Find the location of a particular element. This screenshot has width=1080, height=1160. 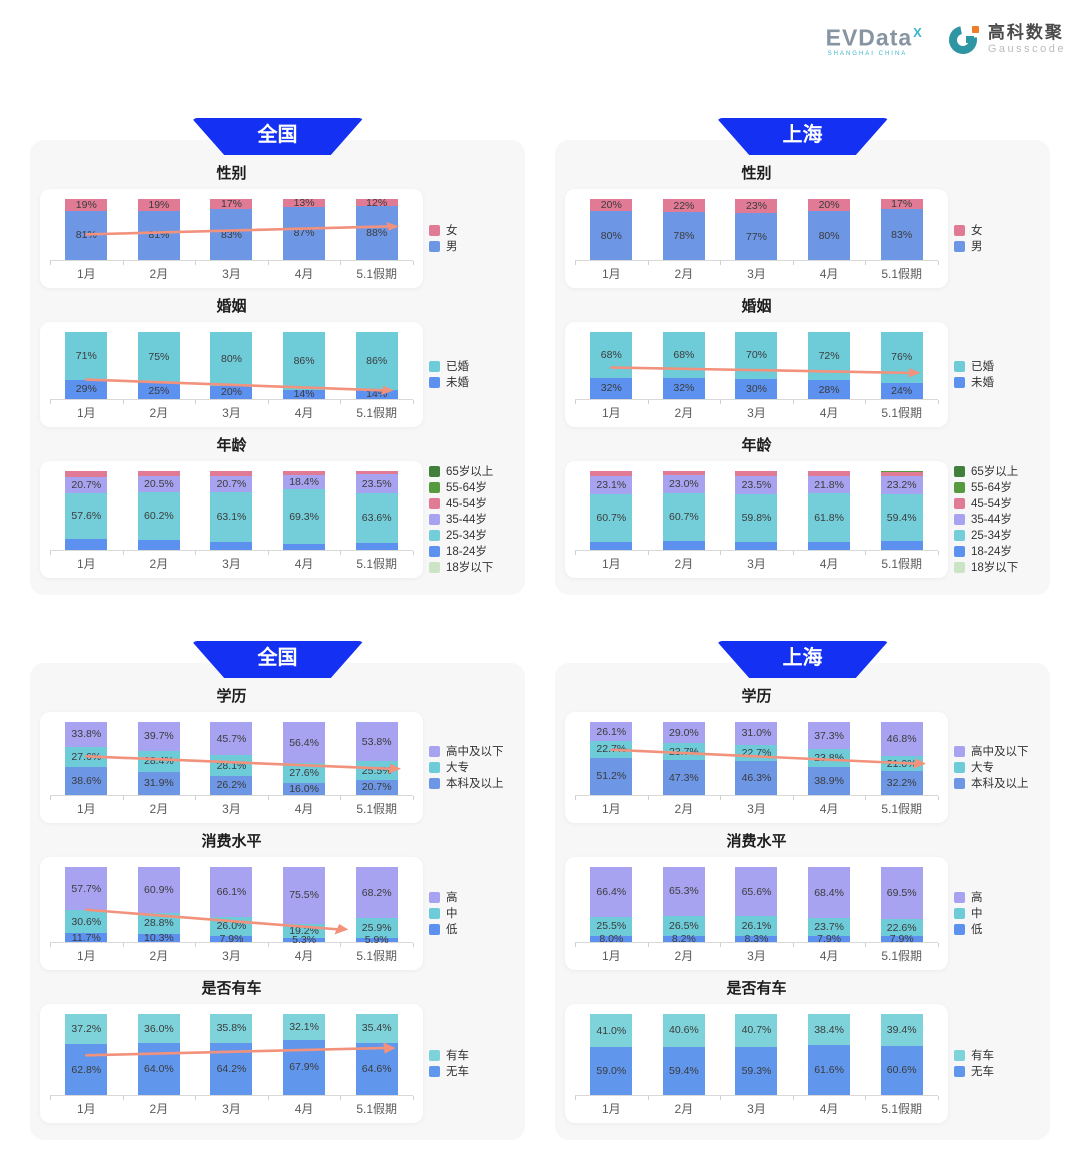

bar-segment-label: 20% is located at coordinates (611, 205).